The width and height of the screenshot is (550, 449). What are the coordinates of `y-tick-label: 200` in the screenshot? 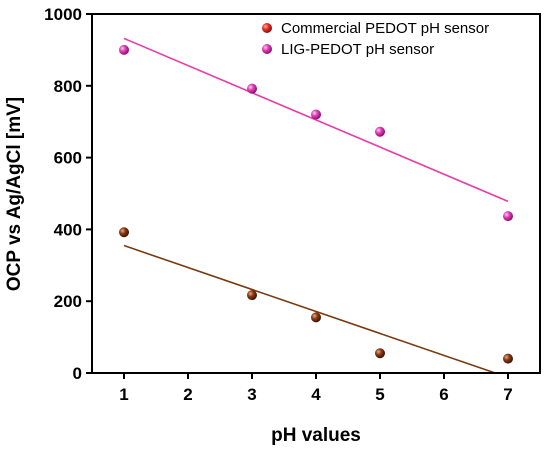 It's located at (68, 301).